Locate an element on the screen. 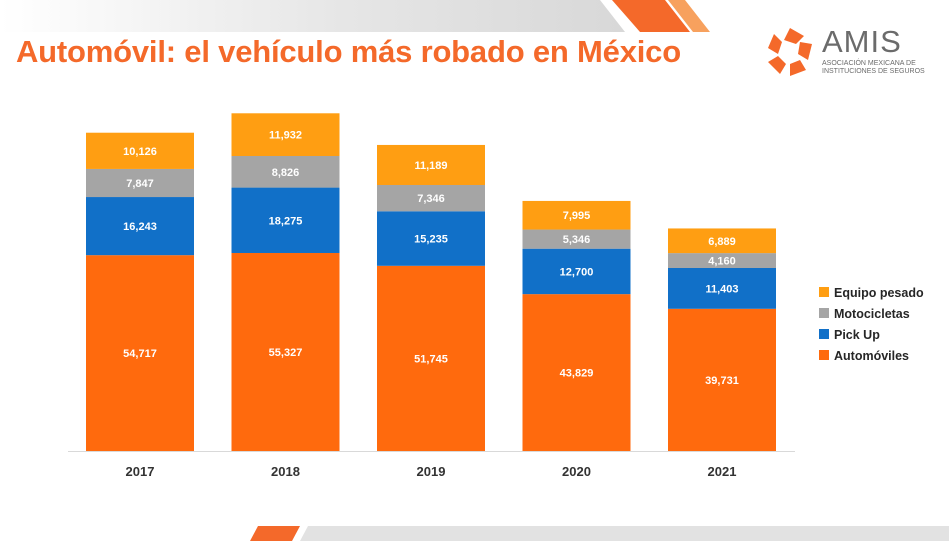  data-label: 11,189 is located at coordinates (430, 166).